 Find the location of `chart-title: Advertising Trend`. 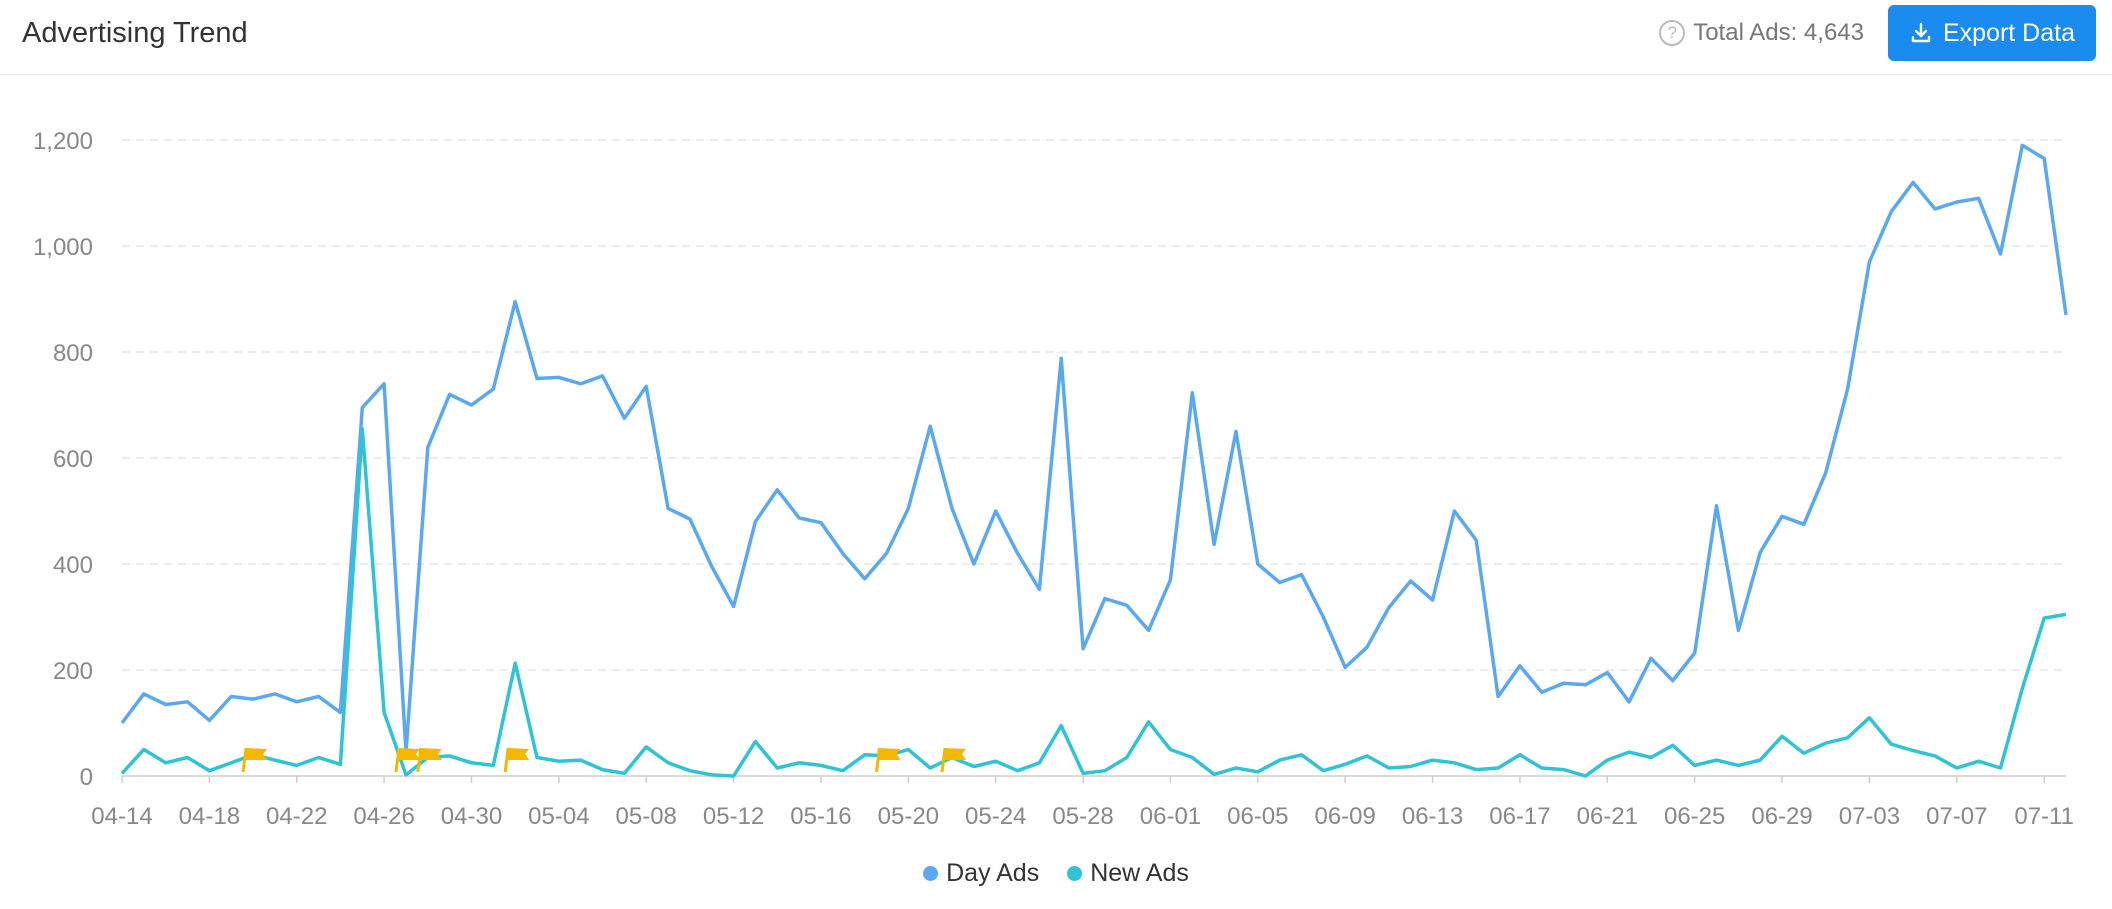

chart-title: Advertising Trend is located at coordinates (135, 33).